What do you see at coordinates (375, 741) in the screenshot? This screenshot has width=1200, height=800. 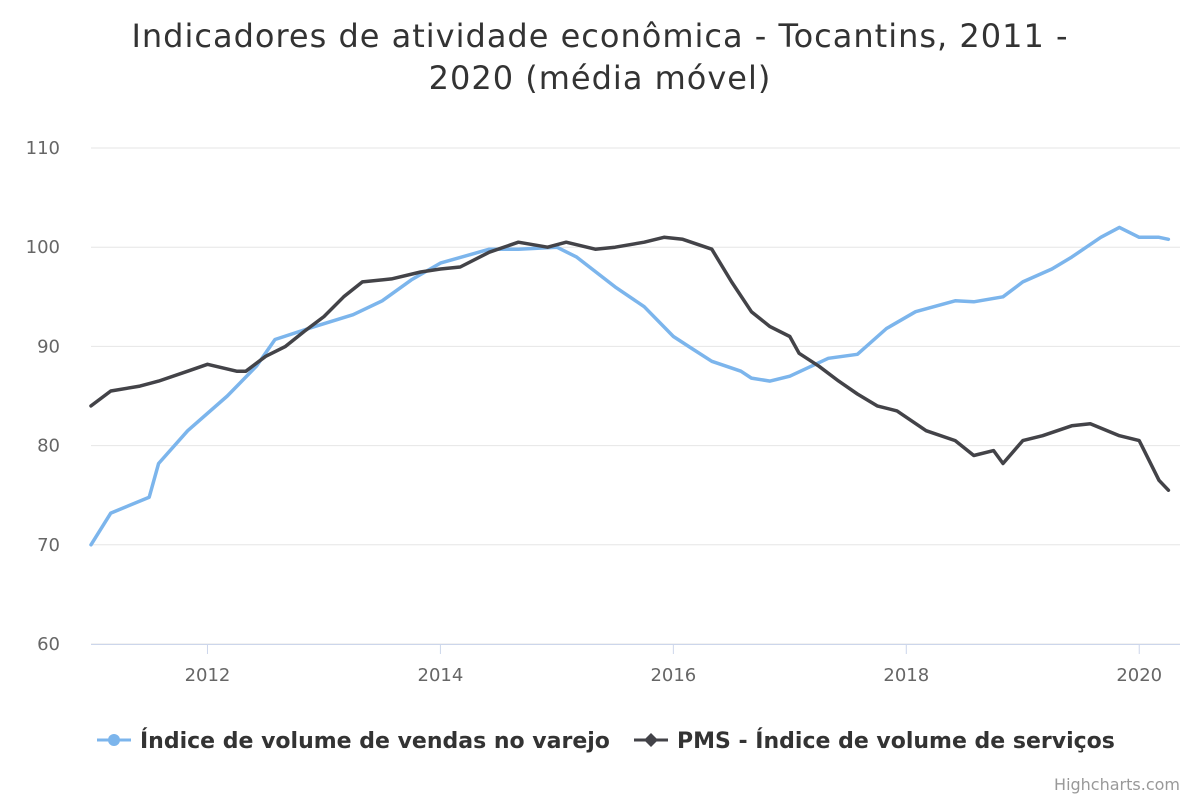 I see `legend-label-varejo: Índice de volume de vendas no varejo` at bounding box center [375, 741].